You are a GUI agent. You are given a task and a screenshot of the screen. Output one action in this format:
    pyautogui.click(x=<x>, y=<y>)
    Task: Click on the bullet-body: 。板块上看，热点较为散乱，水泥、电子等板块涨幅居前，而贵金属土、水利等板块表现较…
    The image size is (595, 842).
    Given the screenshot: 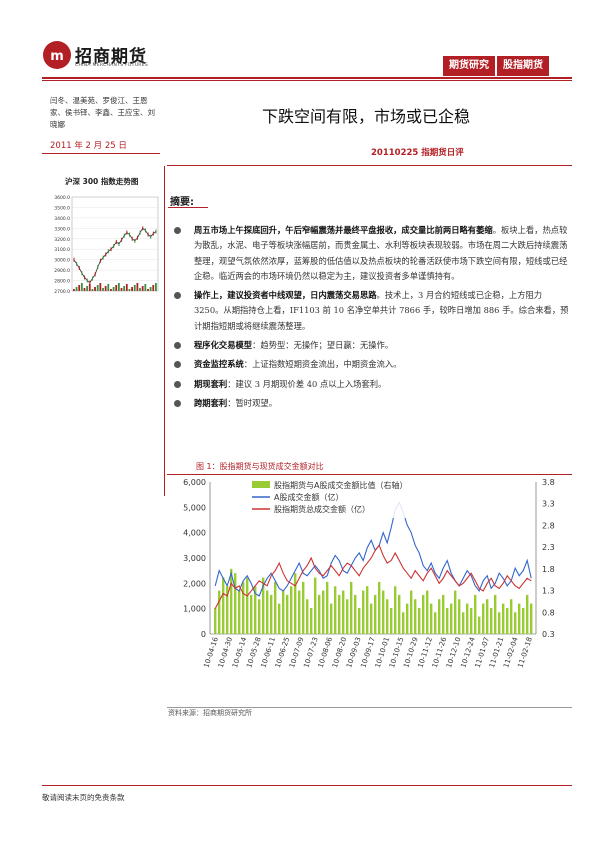 What is the action you would take?
    pyautogui.click(x=381, y=253)
    